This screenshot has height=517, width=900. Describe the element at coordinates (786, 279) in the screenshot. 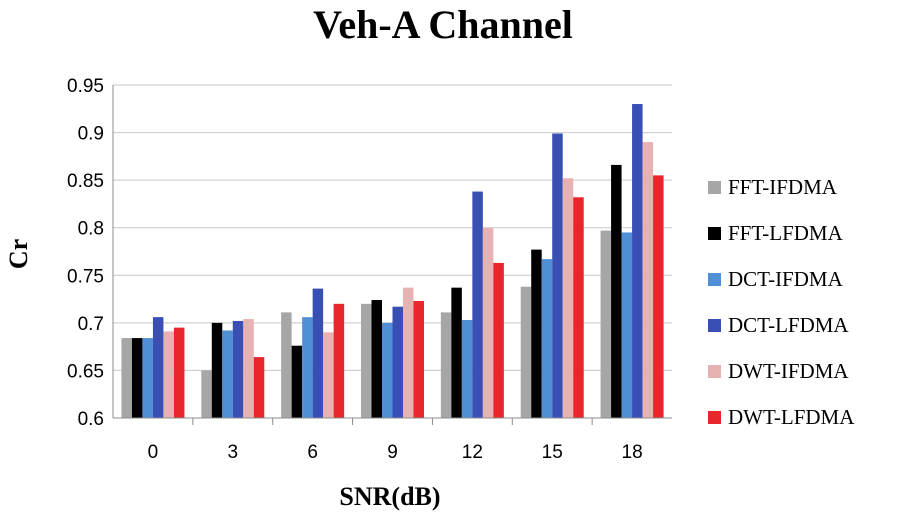

I see `legend-label-dct-ifdma: DCT-IFDMA` at that location.